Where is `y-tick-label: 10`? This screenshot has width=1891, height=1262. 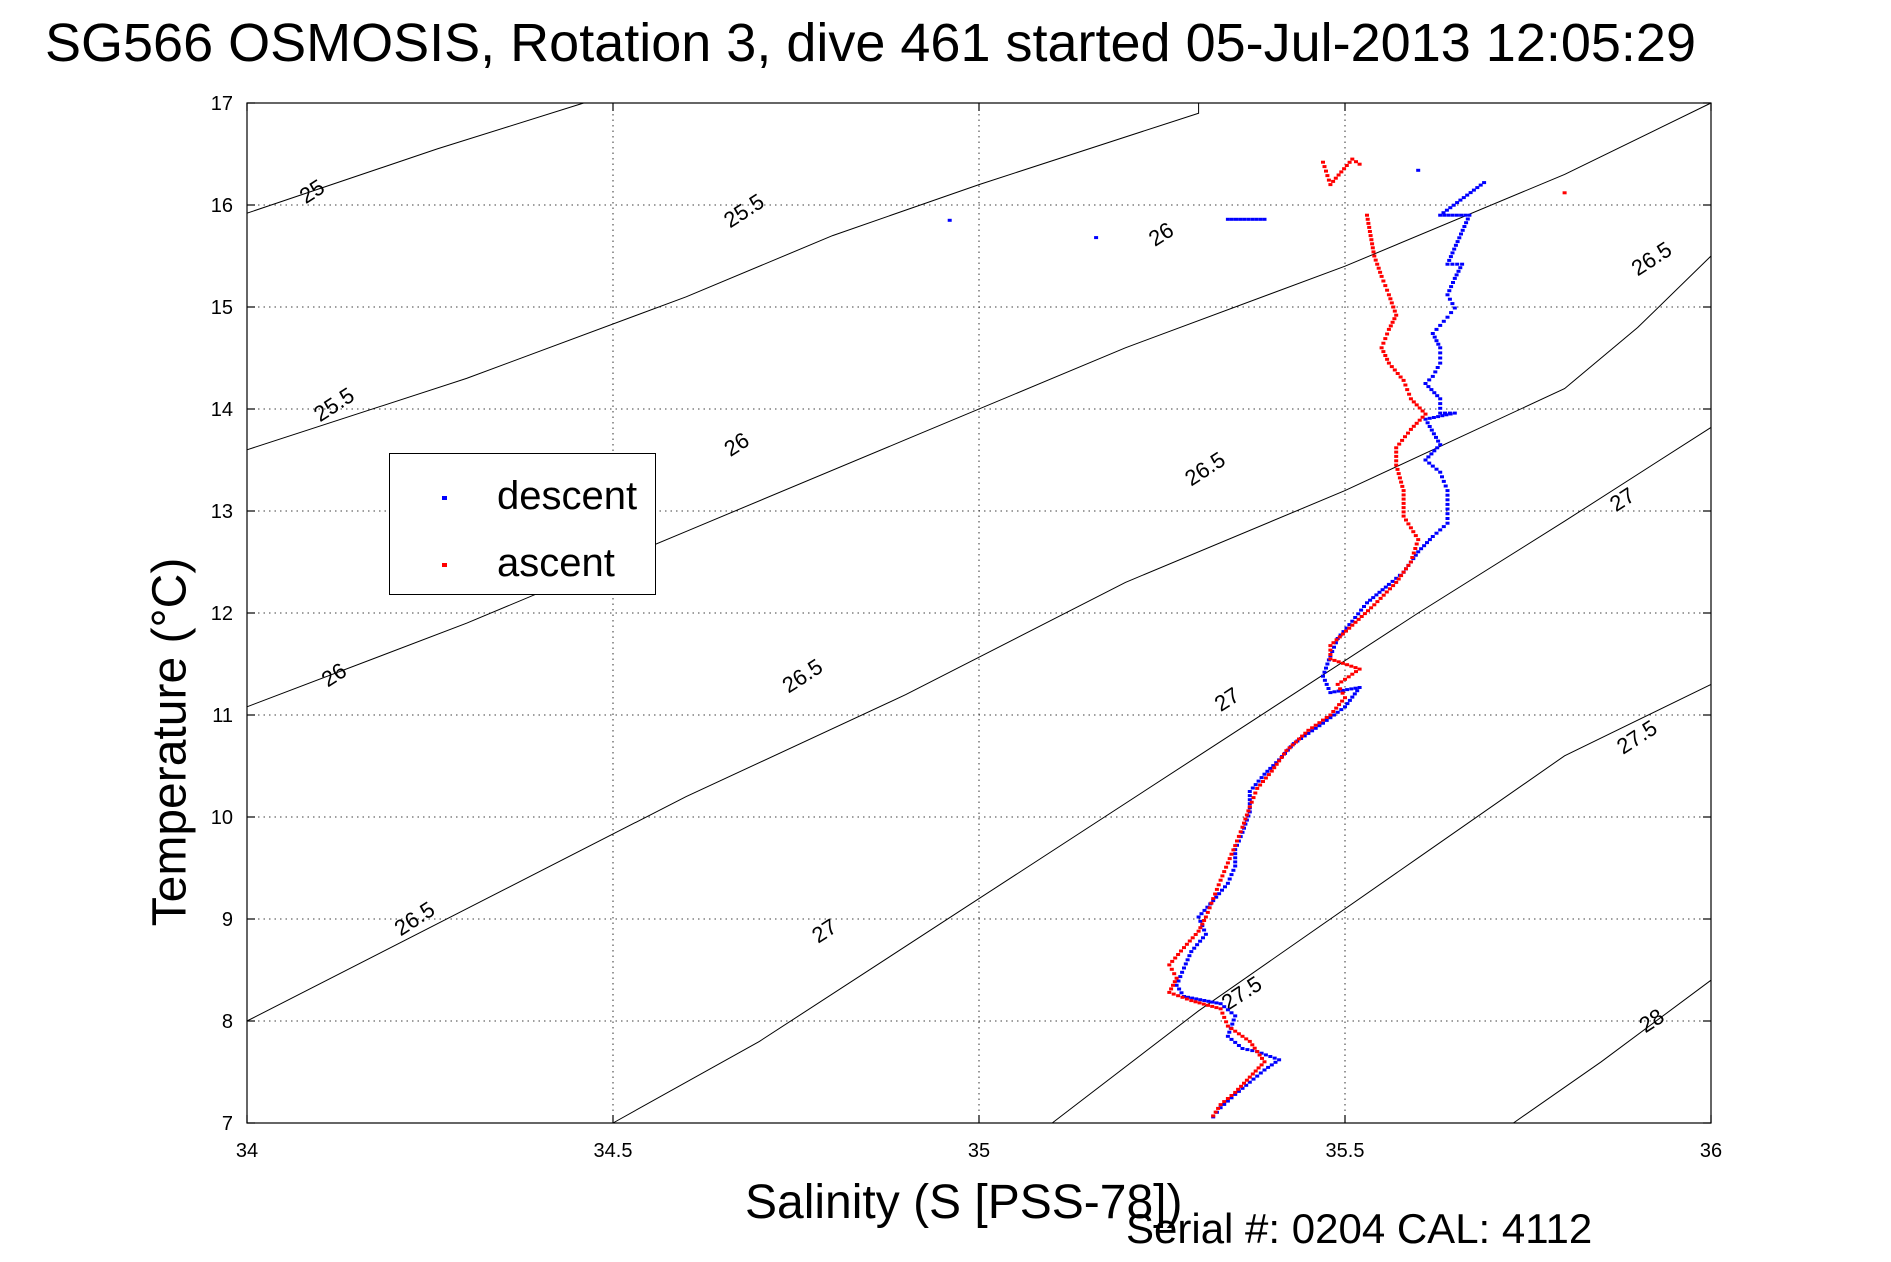 y-tick-label: 10 is located at coordinates (222, 818).